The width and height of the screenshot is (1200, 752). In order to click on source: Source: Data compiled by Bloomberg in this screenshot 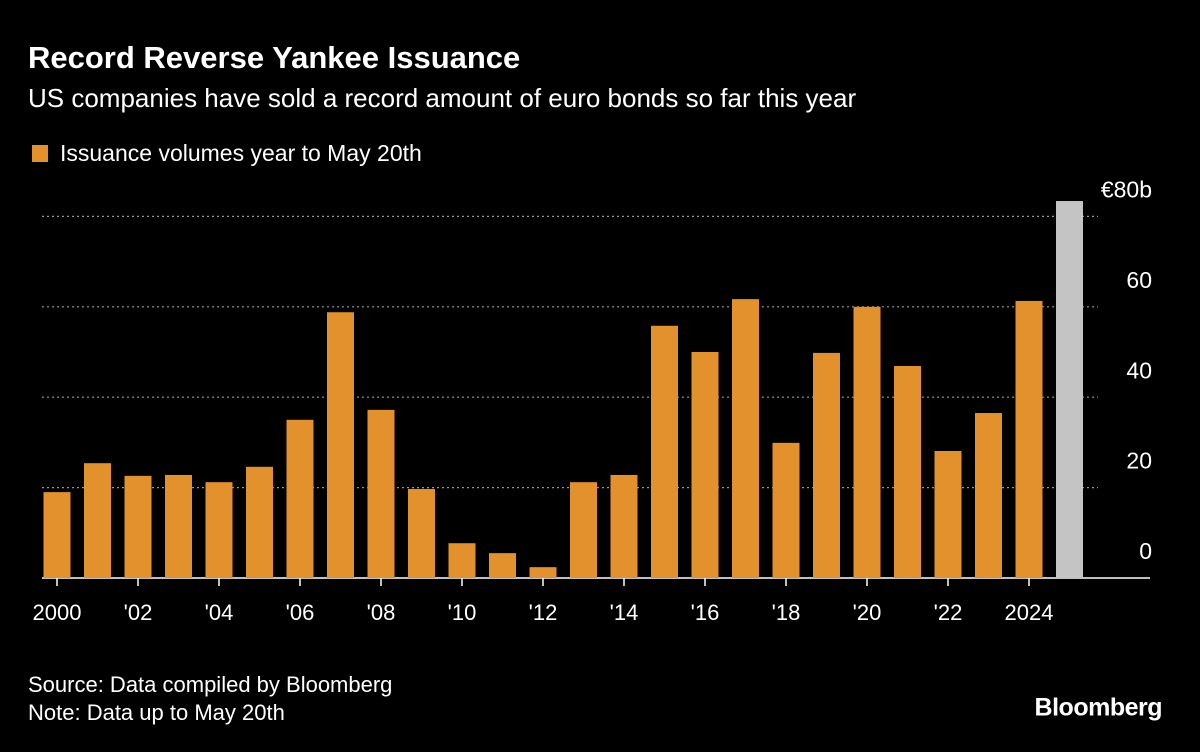, I will do `click(210, 684)`.